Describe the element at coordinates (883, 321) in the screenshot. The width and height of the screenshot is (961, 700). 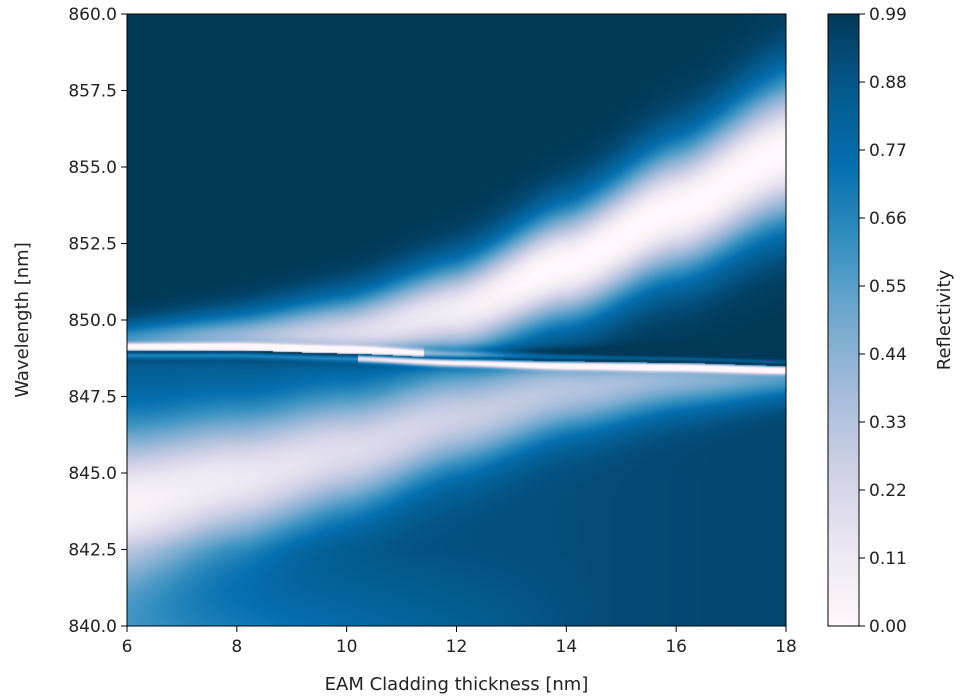
I see `colorbar-ticks: 0.00 0.11 0.22 0.33 0.44 0.55 0.66 0.77 0.88 0.99` at that location.